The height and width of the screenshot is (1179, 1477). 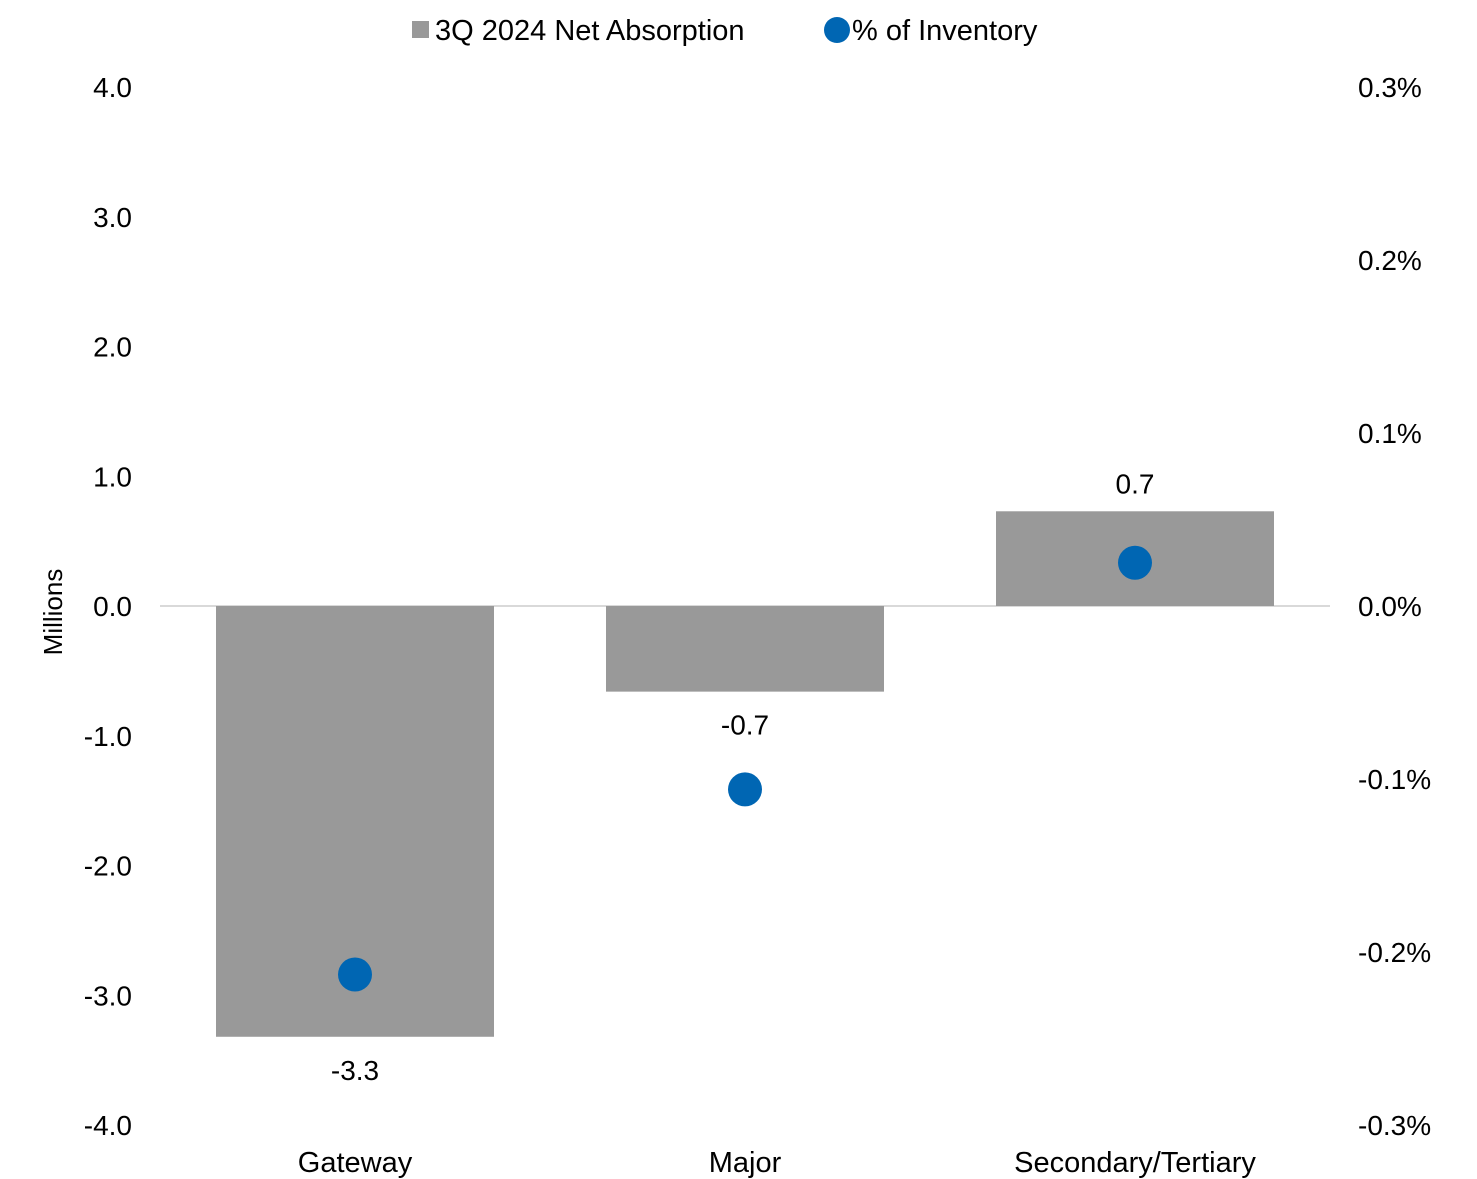 What do you see at coordinates (112, 476) in the screenshot?
I see `y-tick-label: 1.0` at bounding box center [112, 476].